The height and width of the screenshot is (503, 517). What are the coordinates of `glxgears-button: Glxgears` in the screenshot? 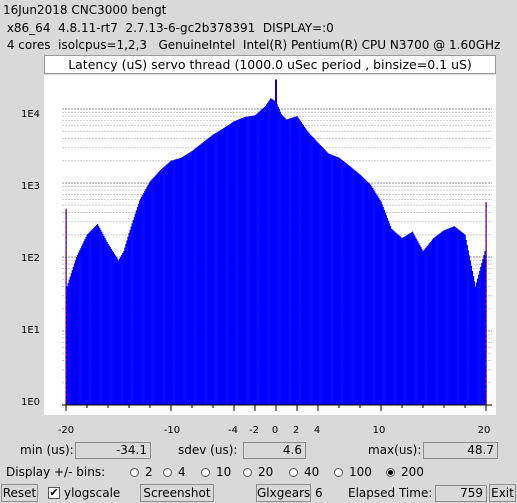 It's located at (283, 493).